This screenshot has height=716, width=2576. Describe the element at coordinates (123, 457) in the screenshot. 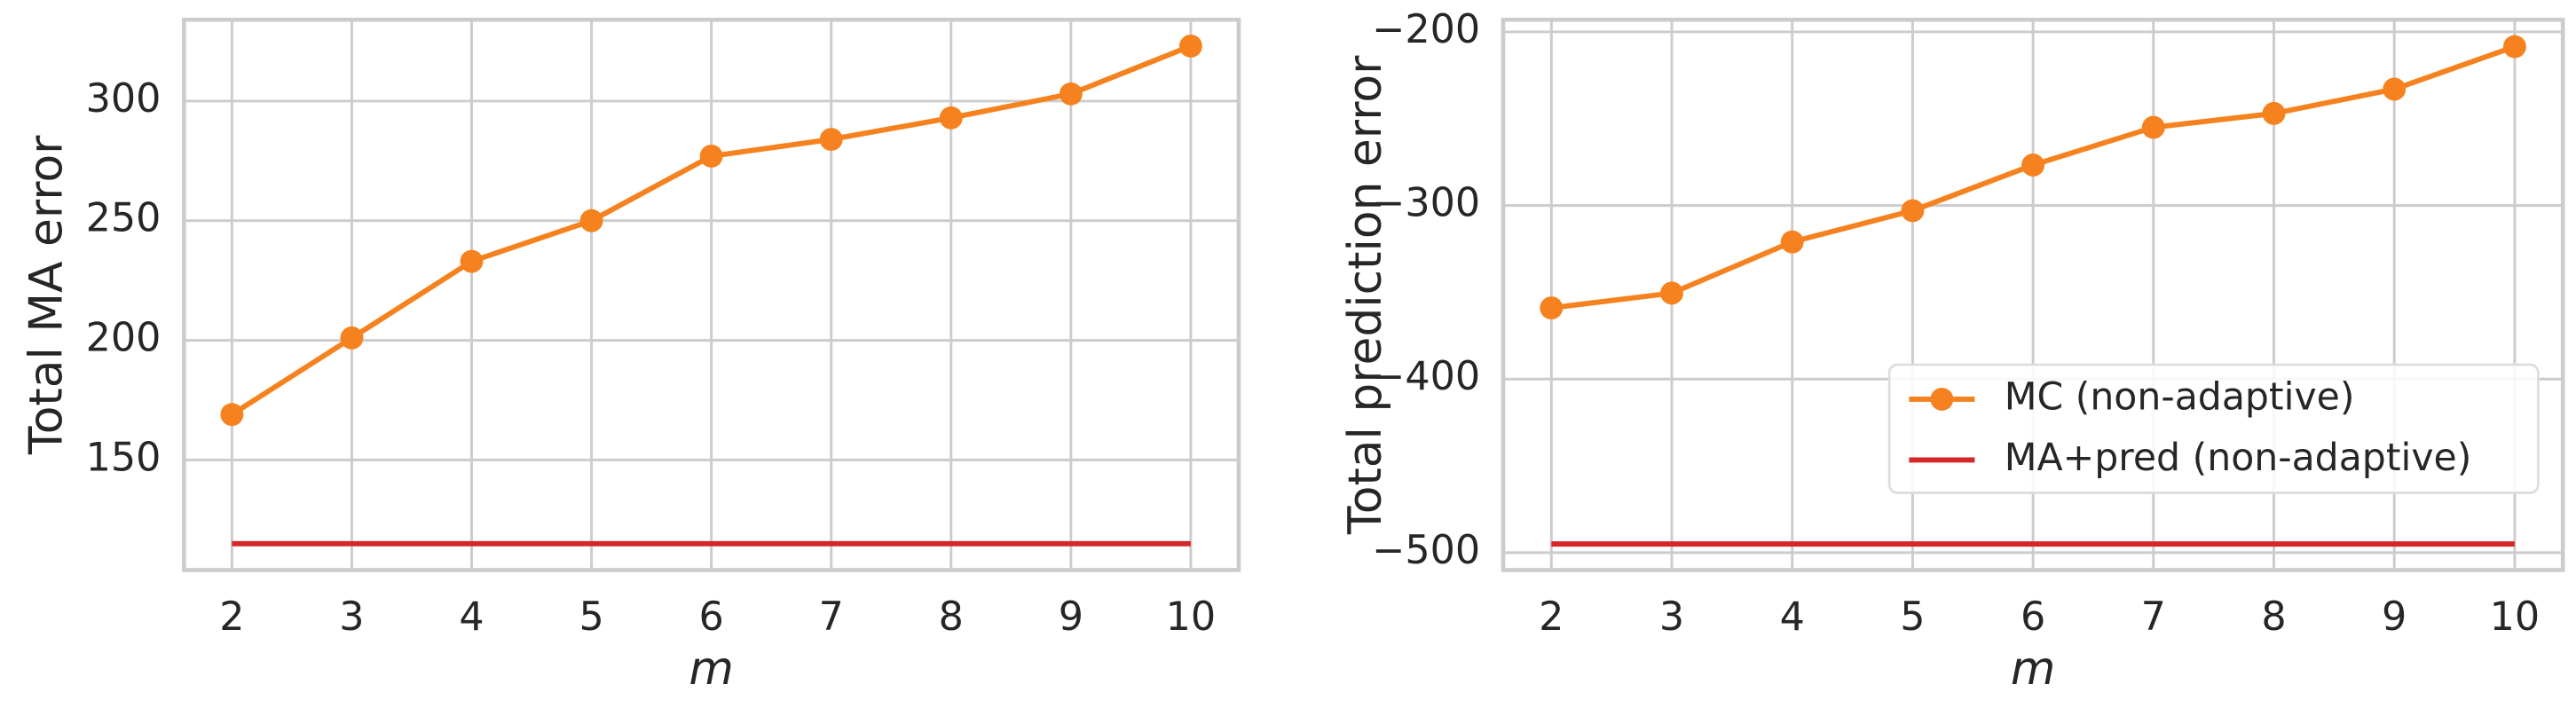

I see `y-tick-label: 150` at that location.